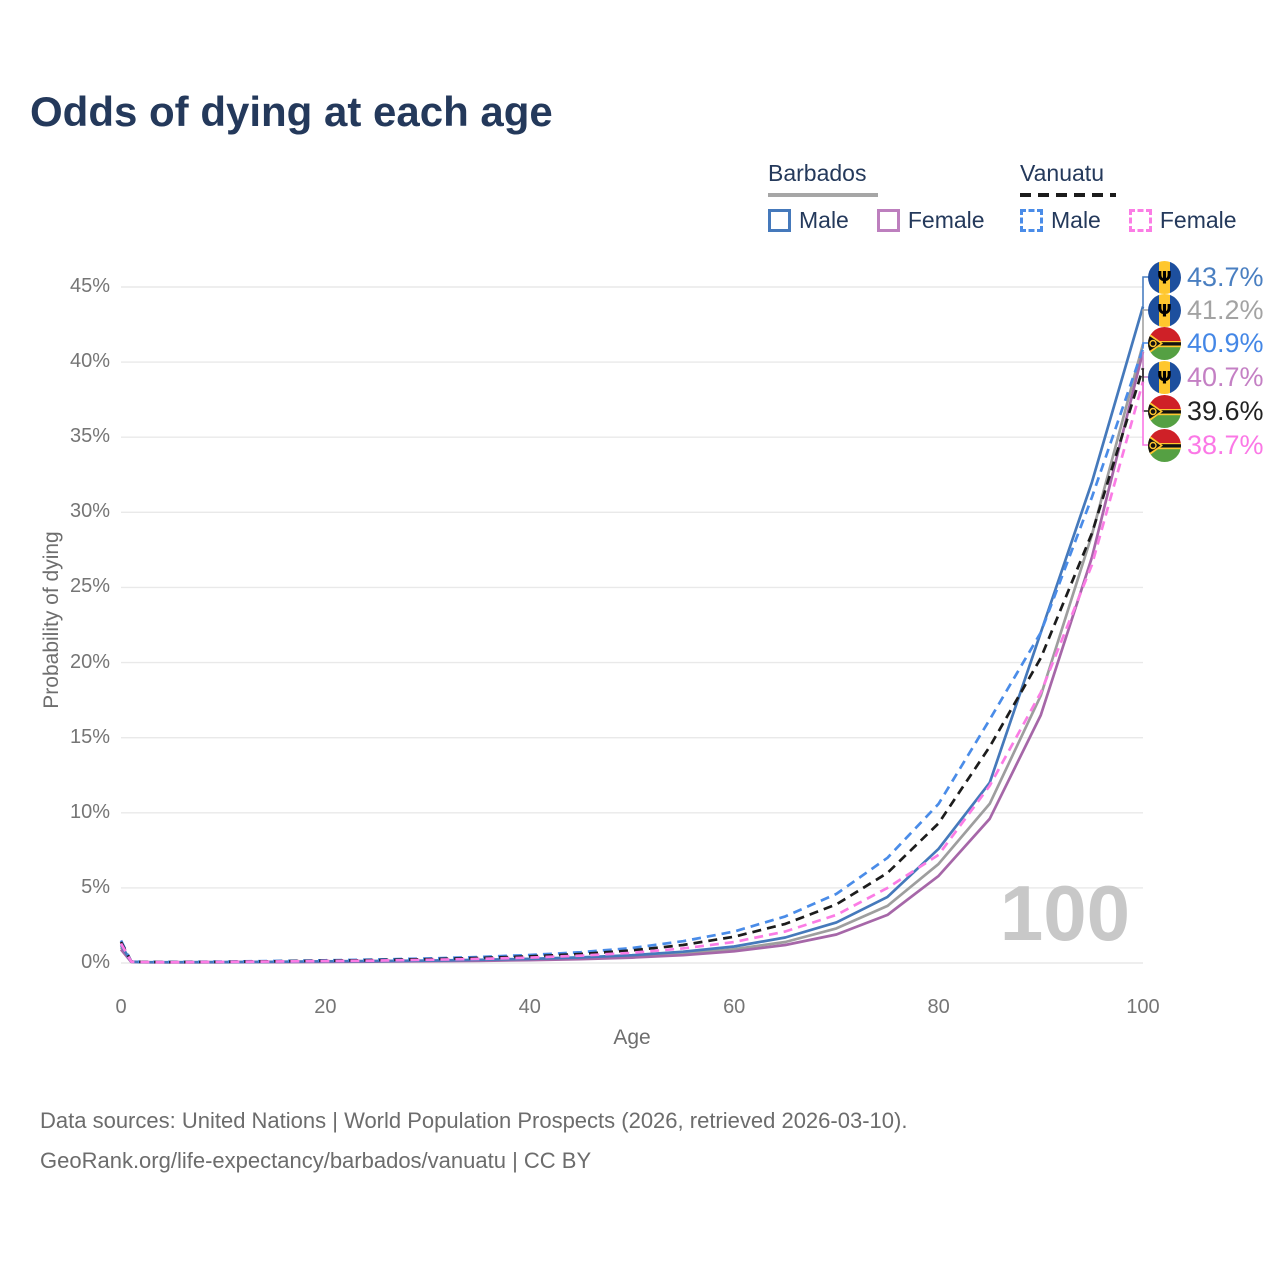 This screenshot has width=1280, height=1280. What do you see at coordinates (946, 220) in the screenshot?
I see `legend-item-barbados-female: Female` at bounding box center [946, 220].